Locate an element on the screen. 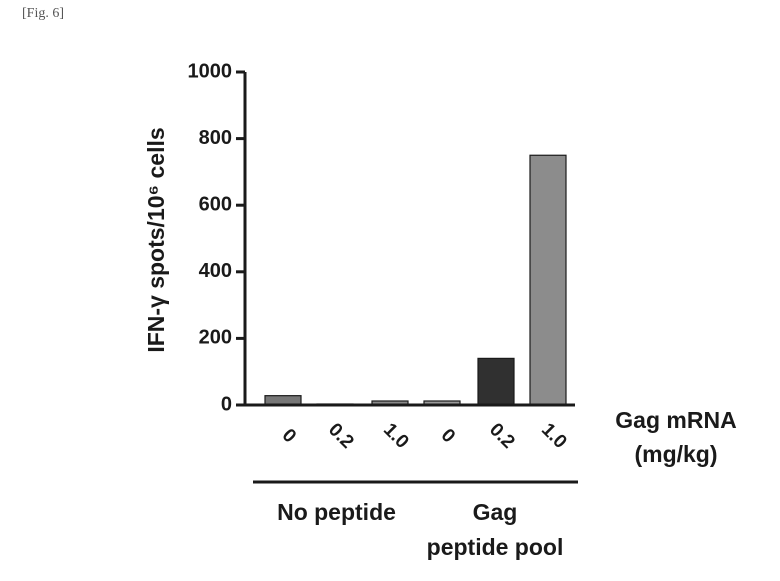 The height and width of the screenshot is (581, 780). x-axis-title-line-2: (mg/kg) is located at coordinates (675, 454).